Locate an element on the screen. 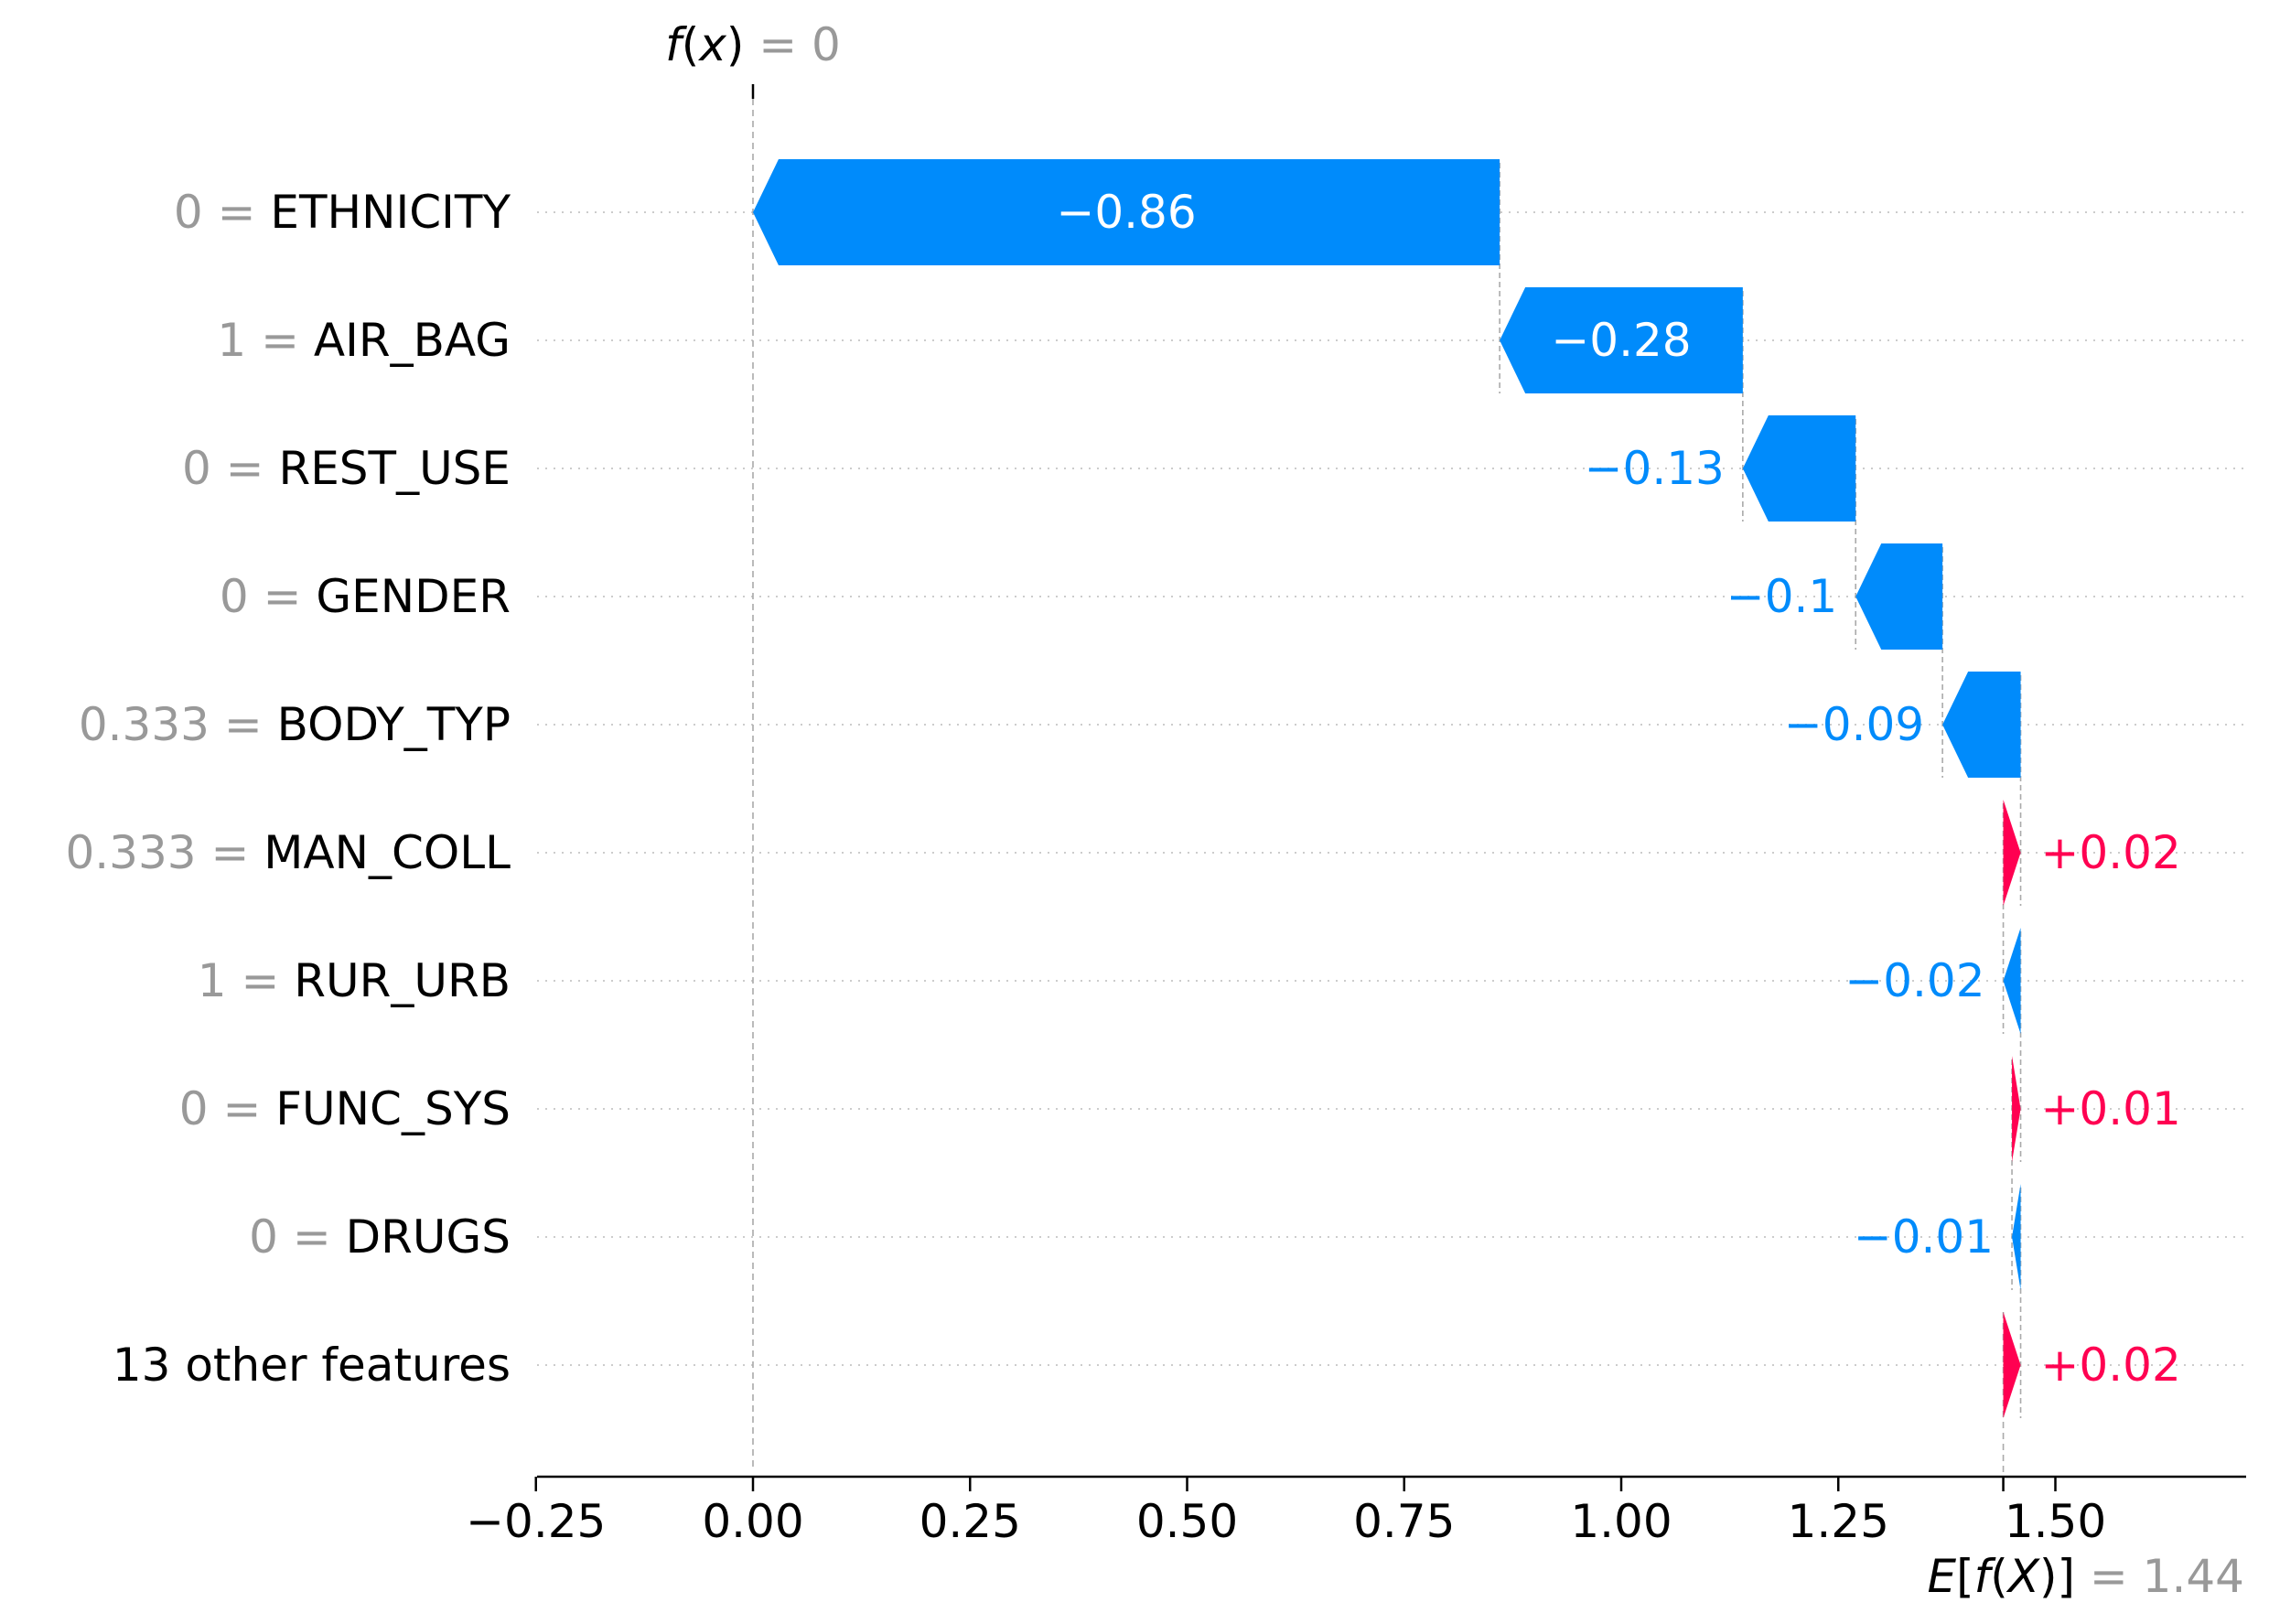  bar-value-label: −0.1 is located at coordinates (1781, 596).